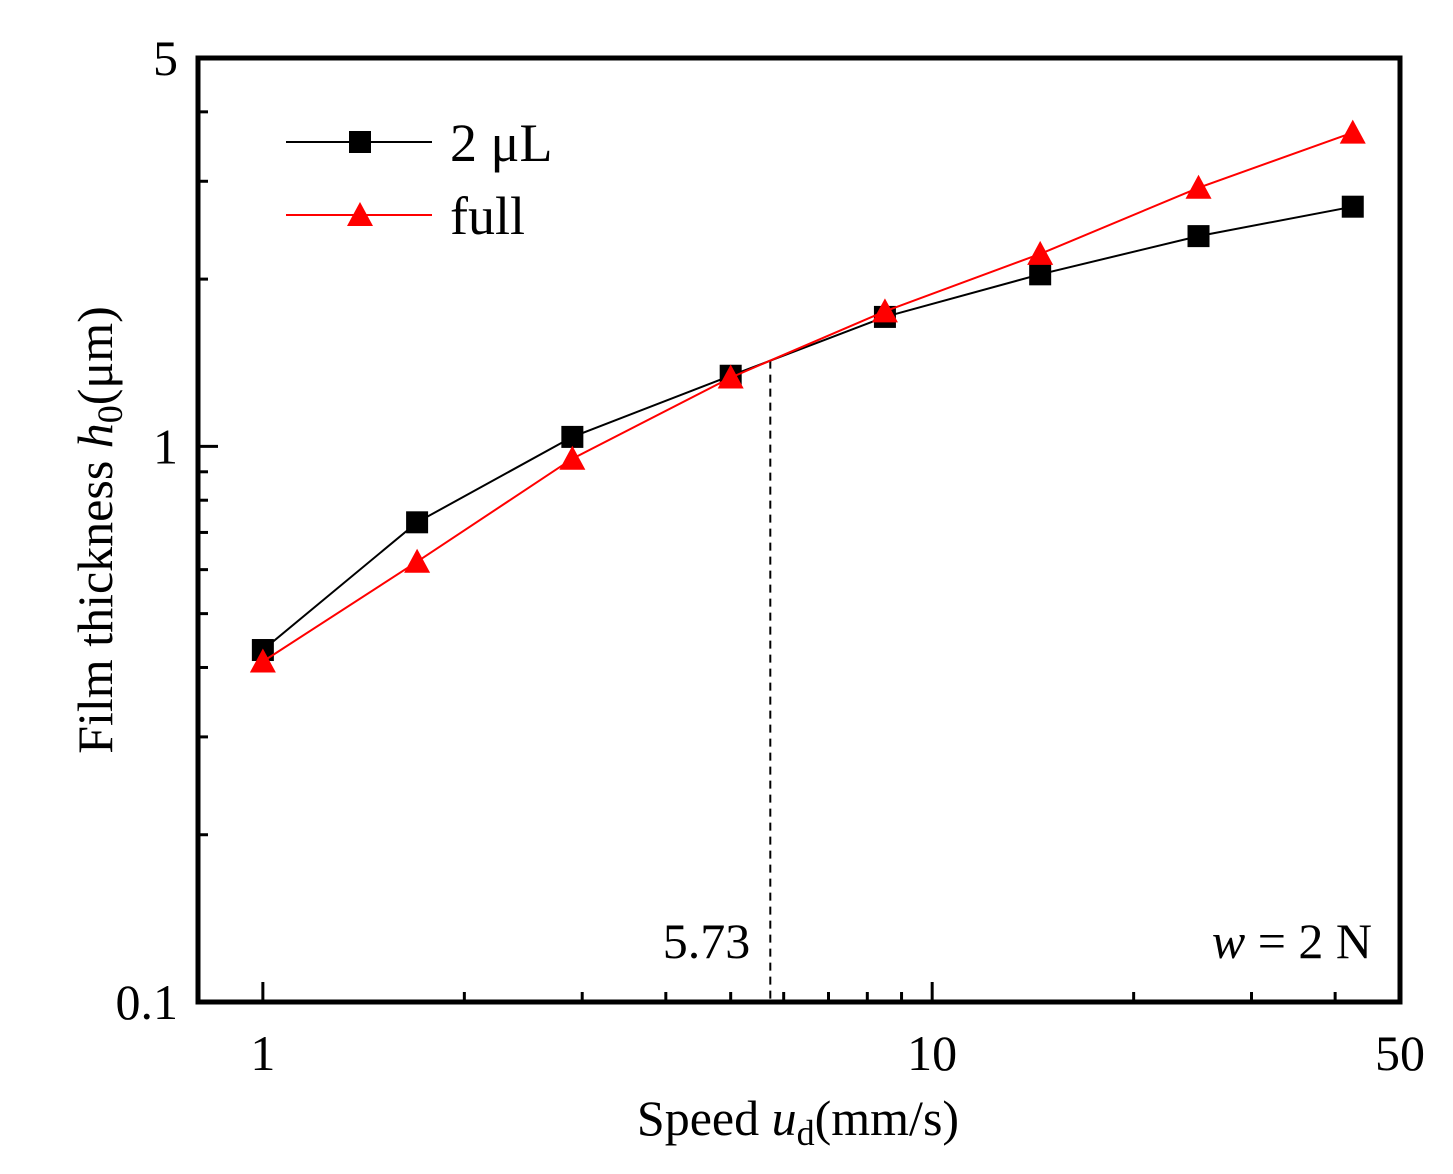  Describe the element at coordinates (837, 1053) in the screenshot. I see `x-tick-labels: 1 10 50` at that location.